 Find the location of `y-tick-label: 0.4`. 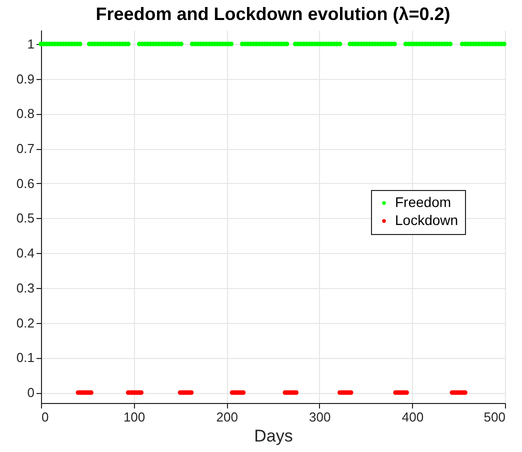

y-tick-label: 0.4 is located at coordinates (25, 253).